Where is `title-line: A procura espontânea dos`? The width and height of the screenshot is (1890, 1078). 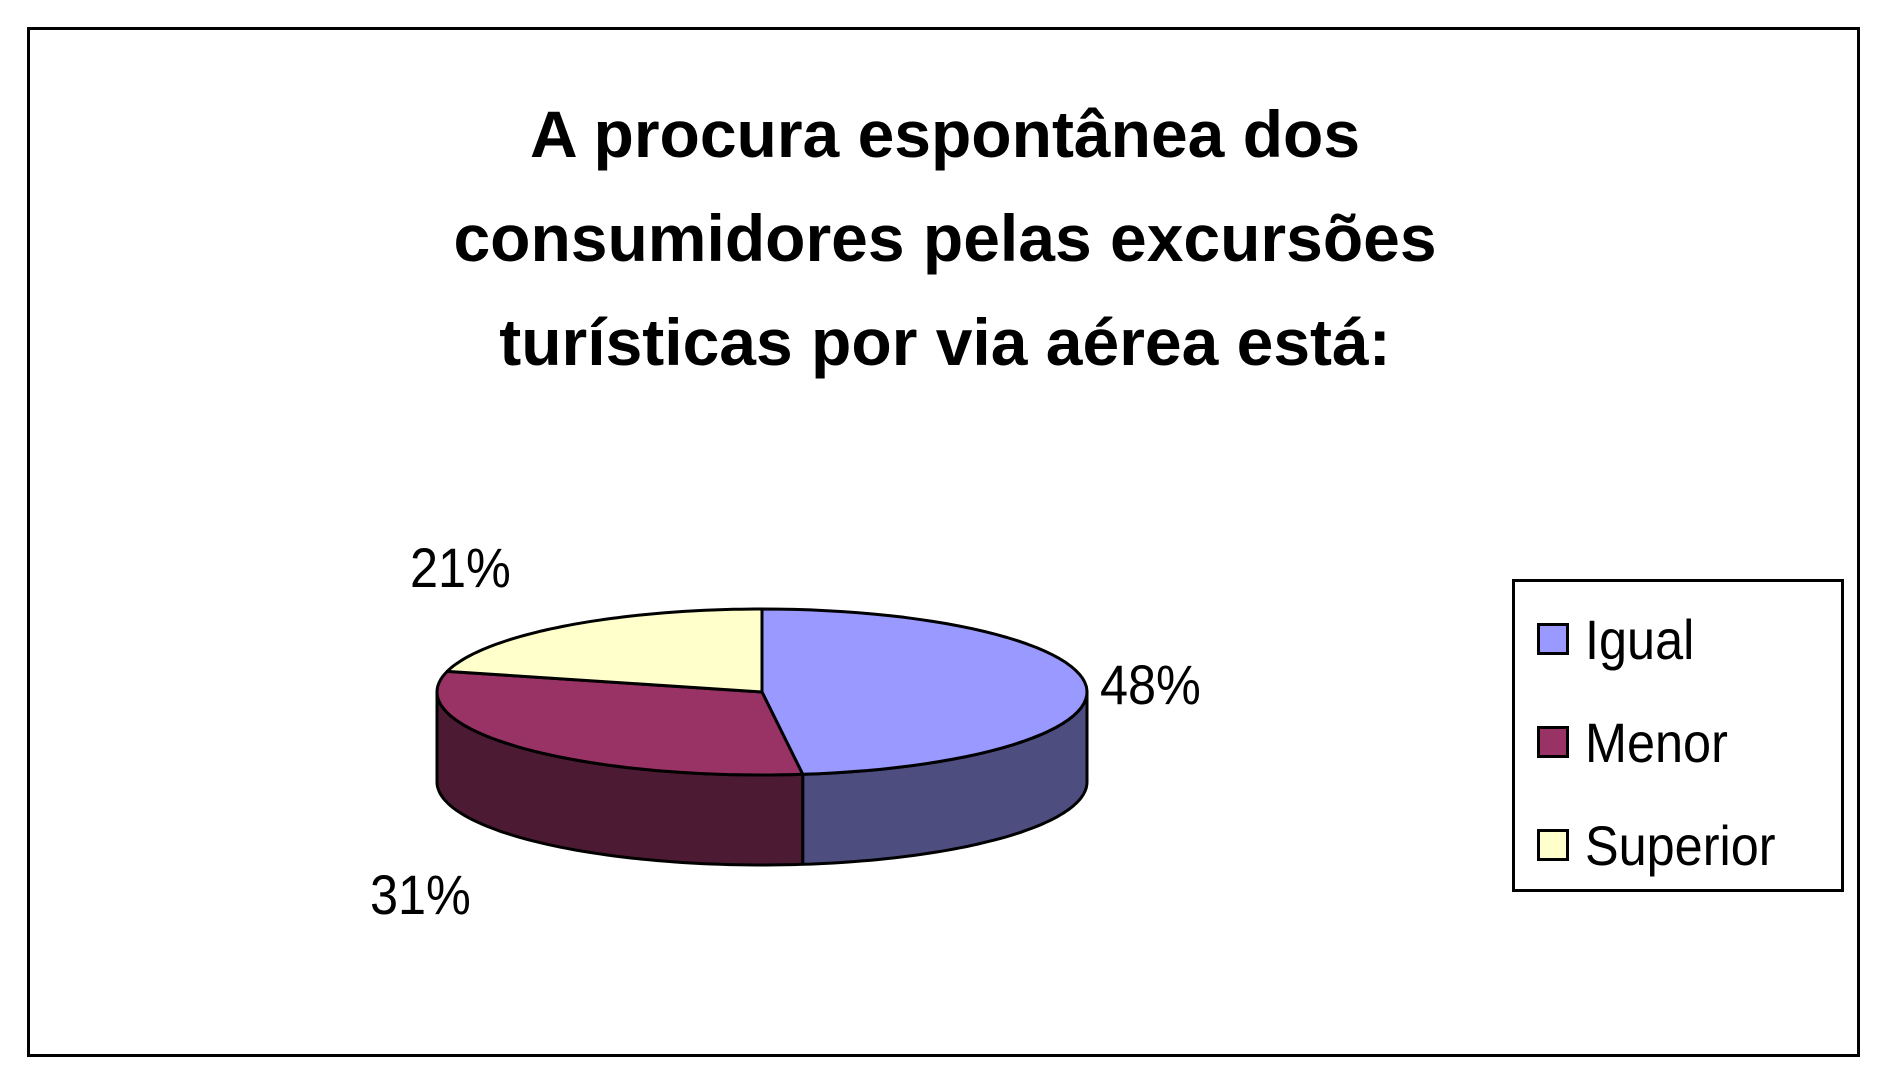 title-line: A procura espontânea dos is located at coordinates (945, 134).